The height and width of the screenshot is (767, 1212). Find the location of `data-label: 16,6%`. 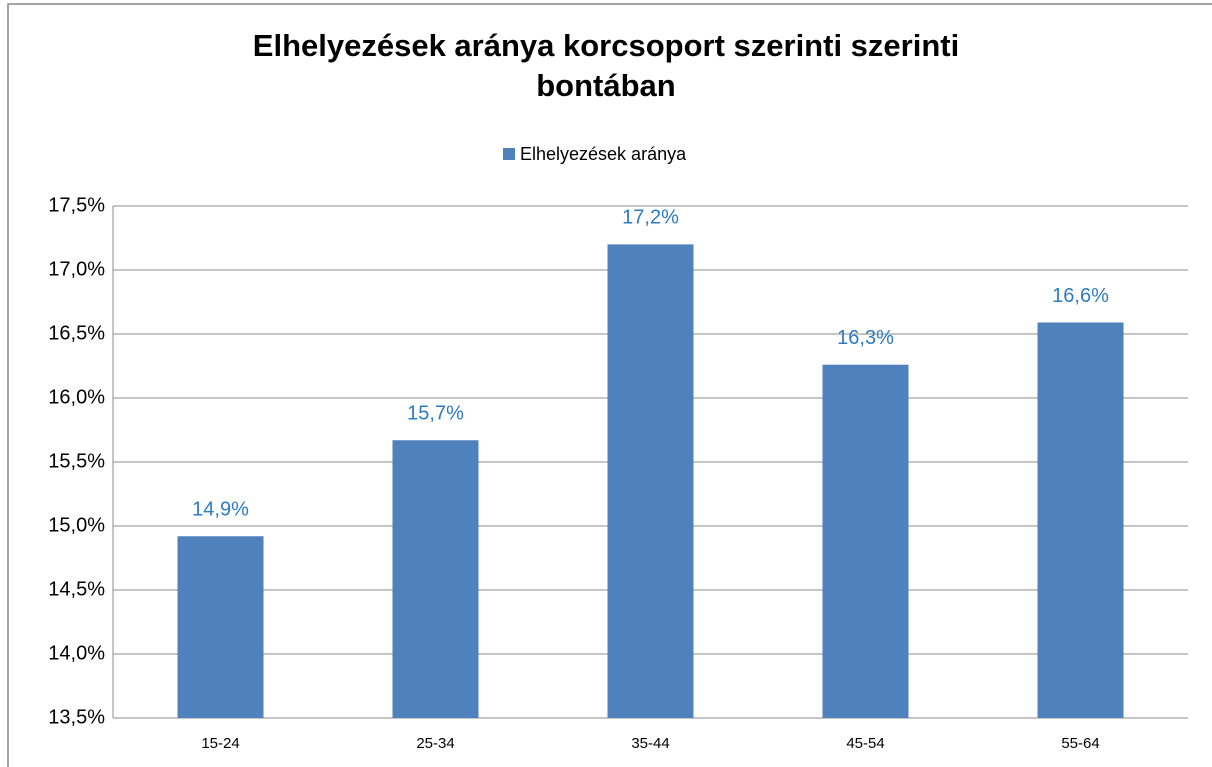

data-label: 16,6% is located at coordinates (1080, 296).